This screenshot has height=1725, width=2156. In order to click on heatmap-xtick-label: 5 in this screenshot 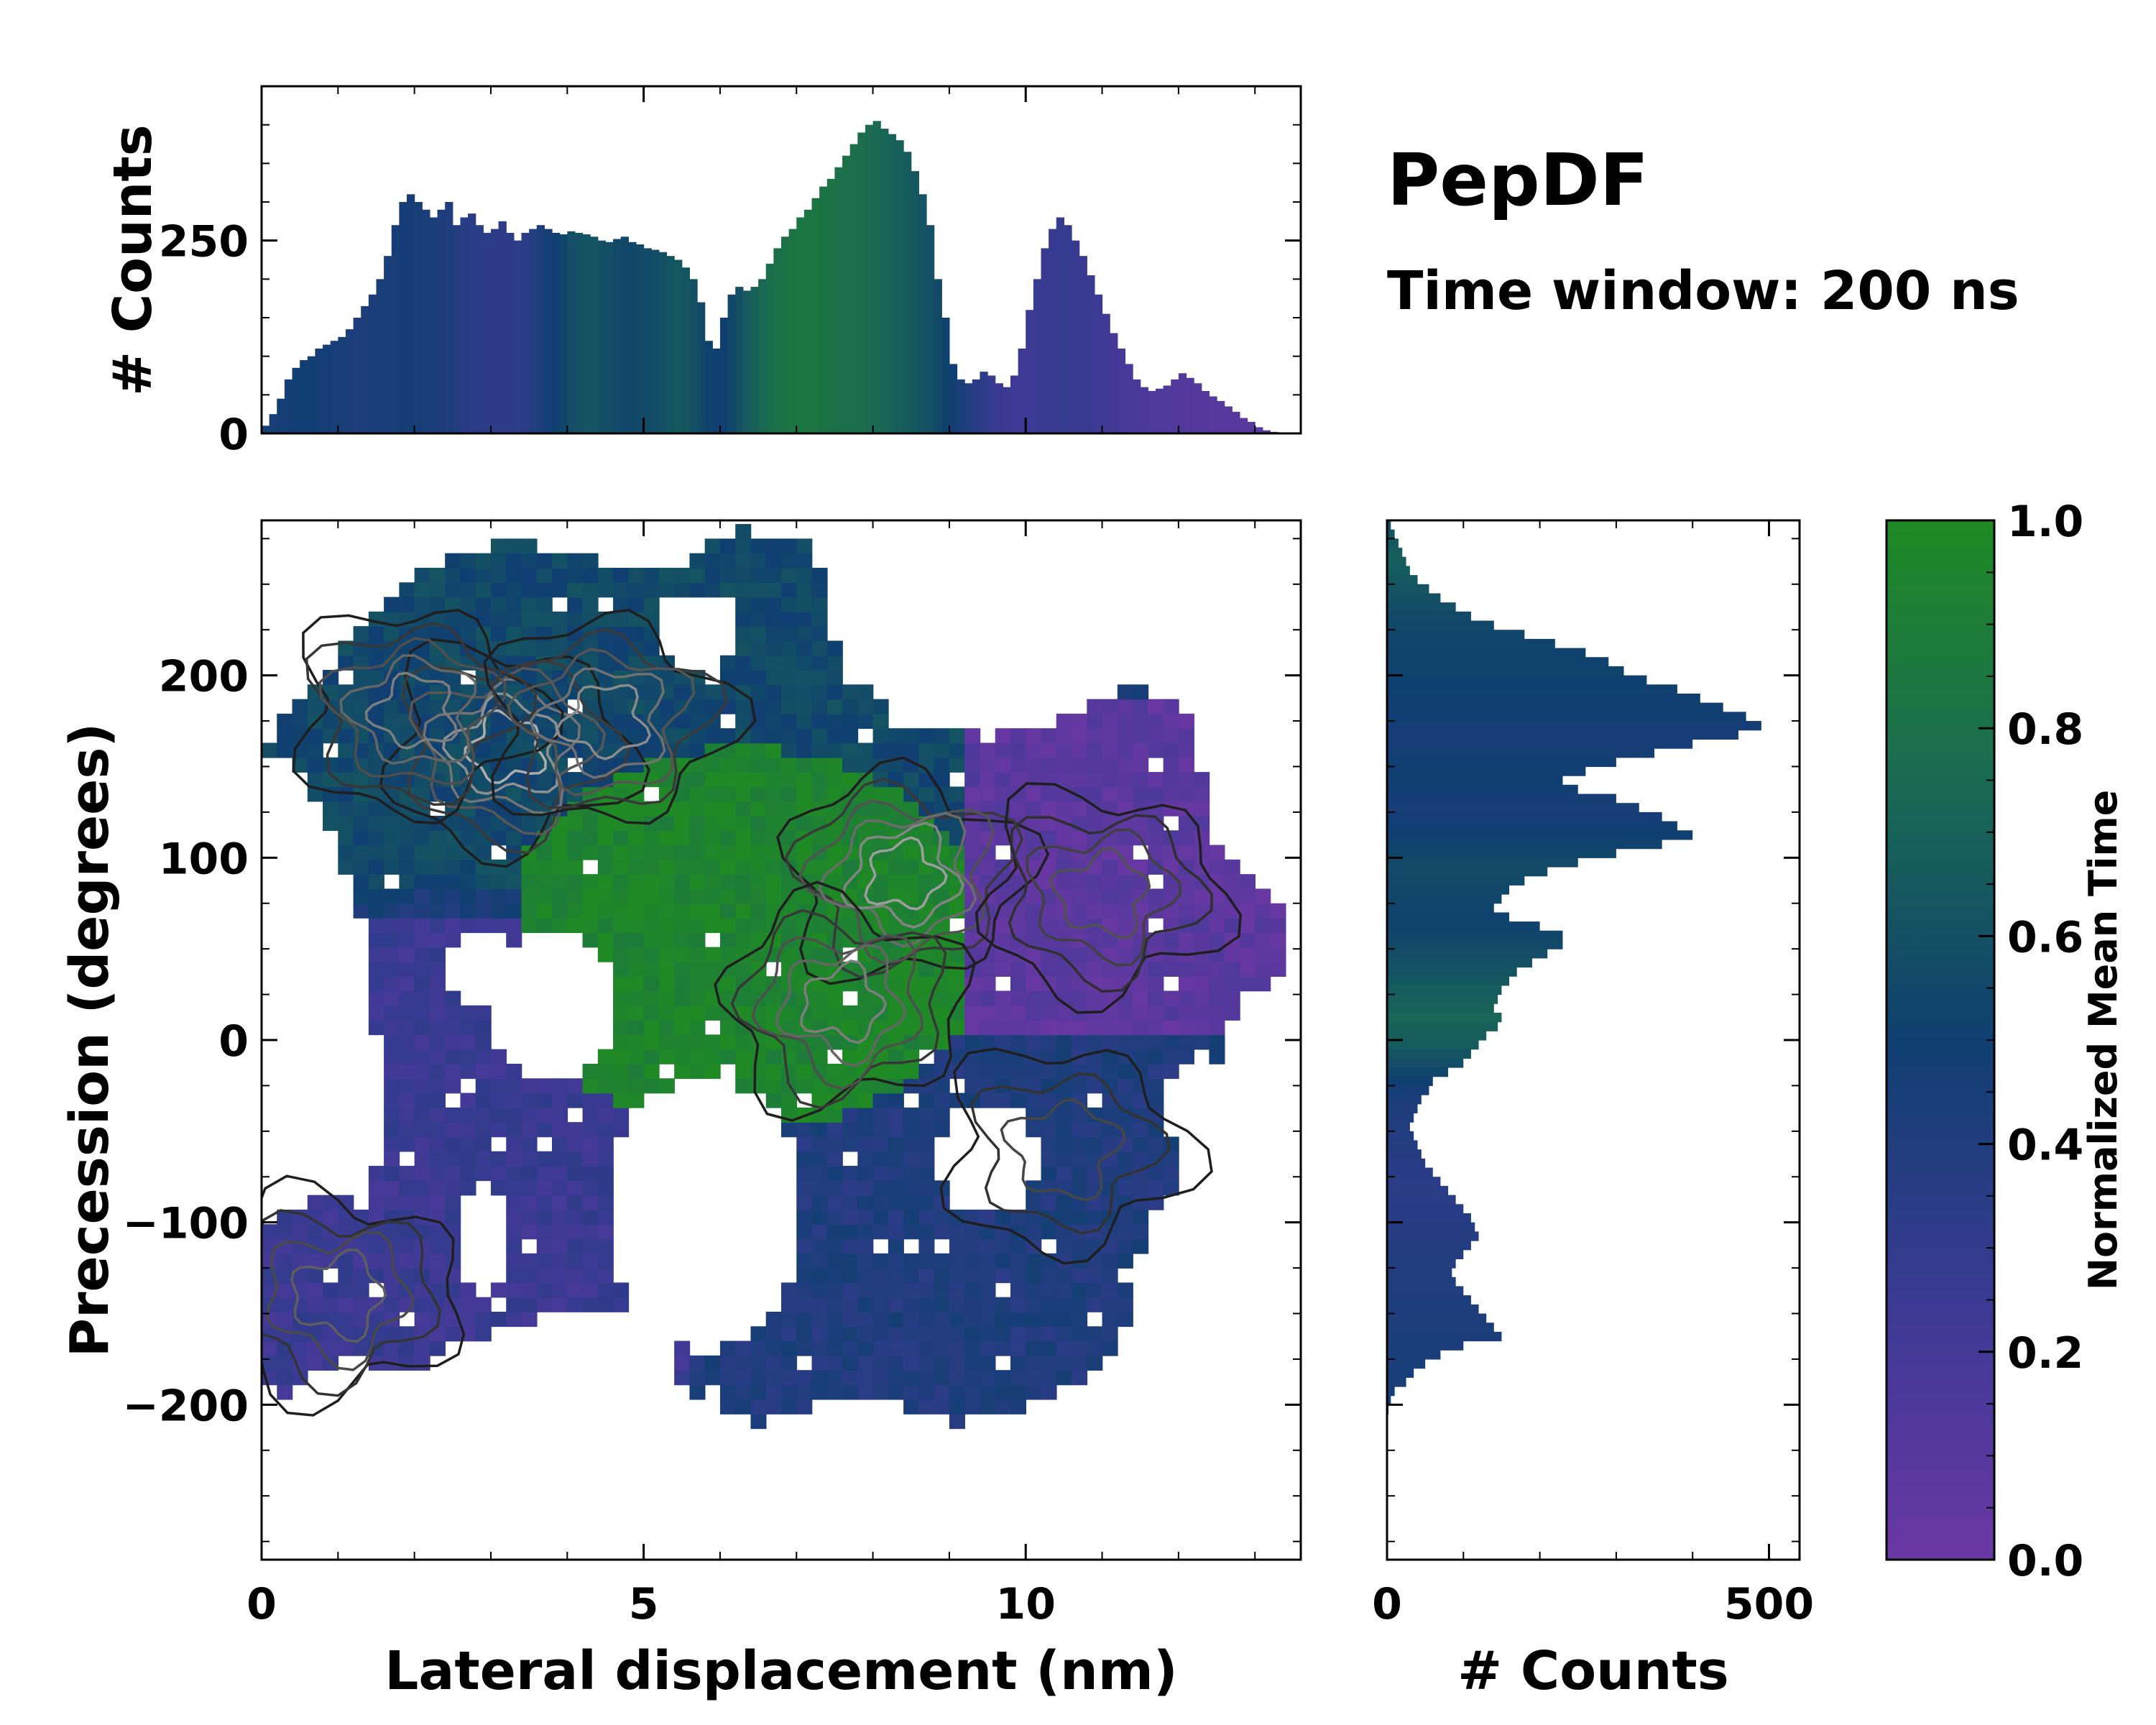, I will do `click(644, 1604)`.